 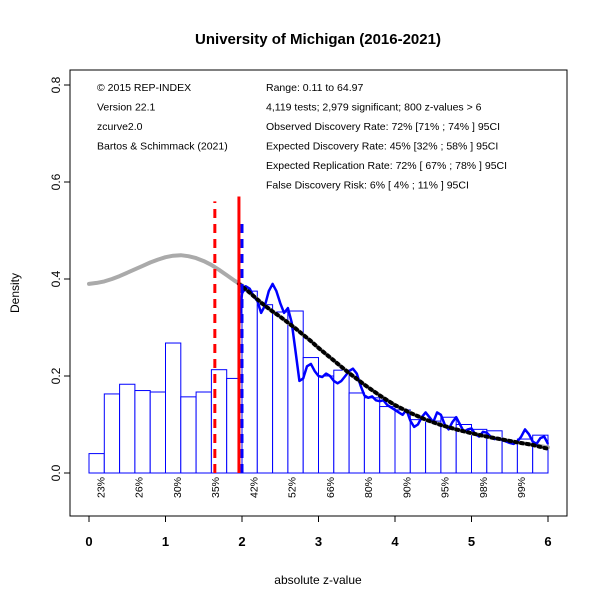 I want to click on y-axis-label: Density, so click(x=15, y=293).